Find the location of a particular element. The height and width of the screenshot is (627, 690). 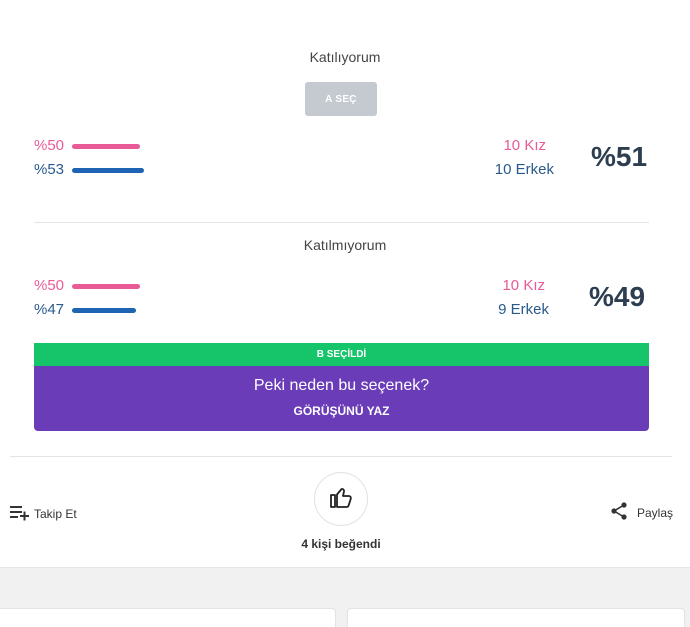

playlist-add-icon is located at coordinates (20, 513).